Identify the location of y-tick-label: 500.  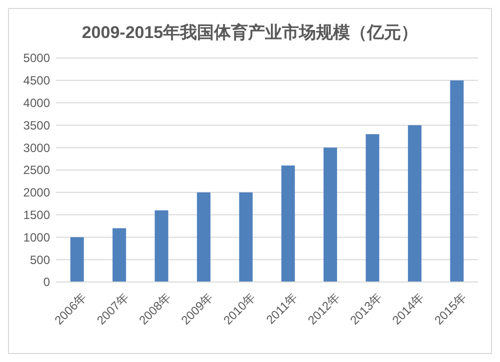
(40, 259).